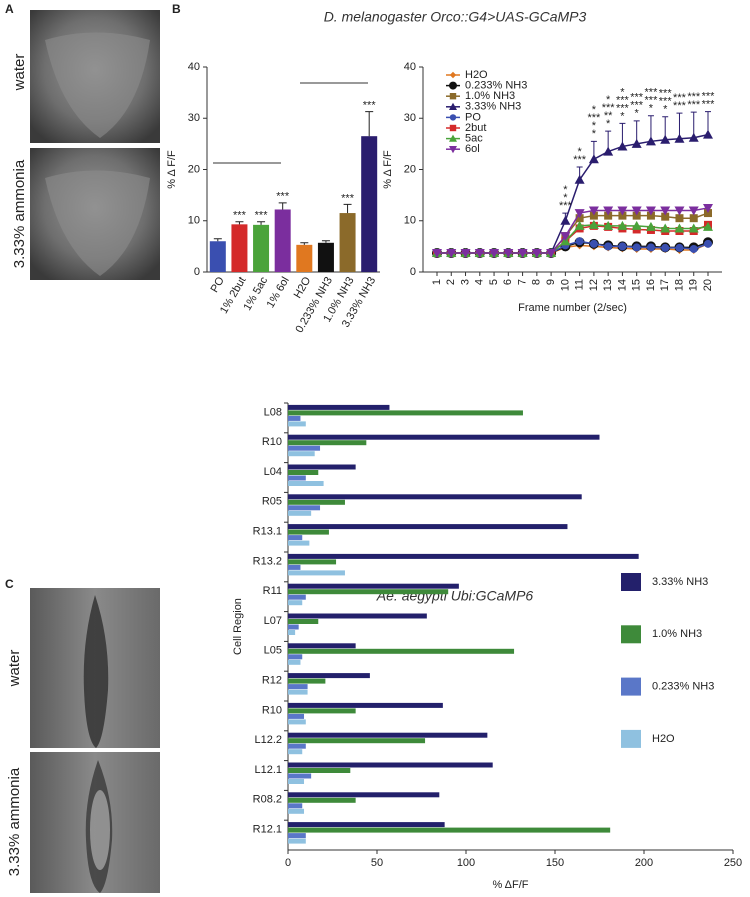 This screenshot has width=750, height=897. Describe the element at coordinates (708, 285) in the screenshot. I see `x-tick-label: 20` at that location.